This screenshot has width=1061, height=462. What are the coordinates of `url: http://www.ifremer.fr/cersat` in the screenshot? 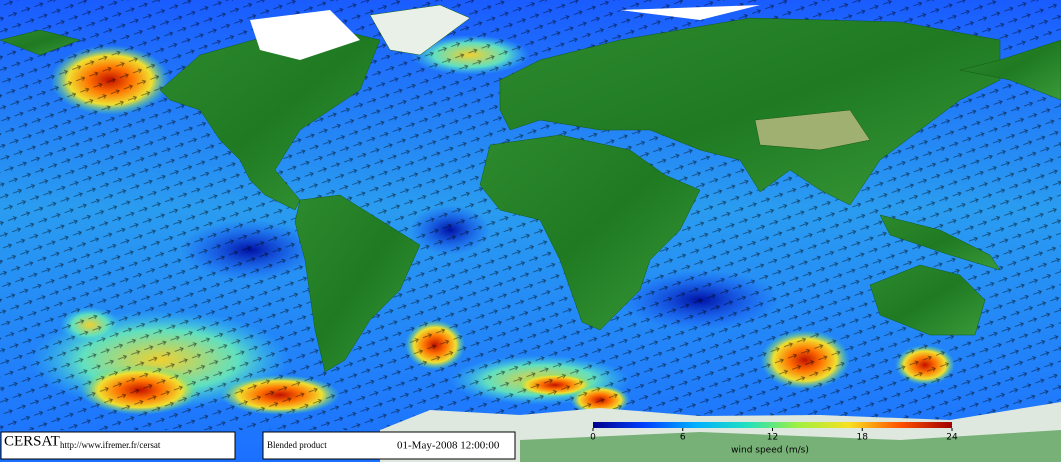 It's located at (110, 445).